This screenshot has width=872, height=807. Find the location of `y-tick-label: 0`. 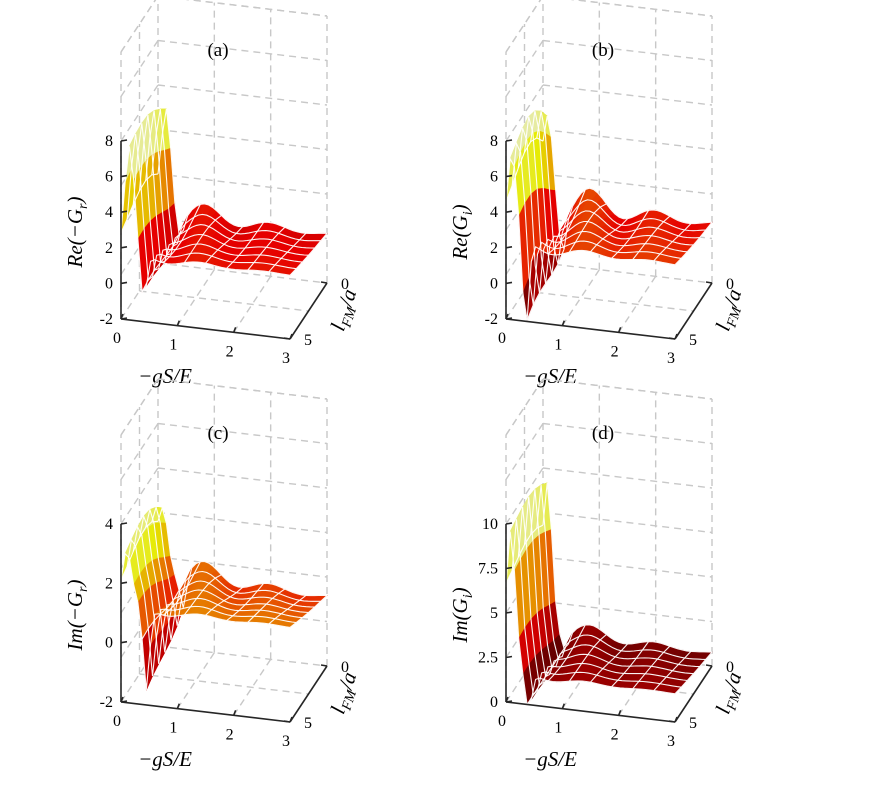

y-tick-label: 0 is located at coordinates (730, 284).